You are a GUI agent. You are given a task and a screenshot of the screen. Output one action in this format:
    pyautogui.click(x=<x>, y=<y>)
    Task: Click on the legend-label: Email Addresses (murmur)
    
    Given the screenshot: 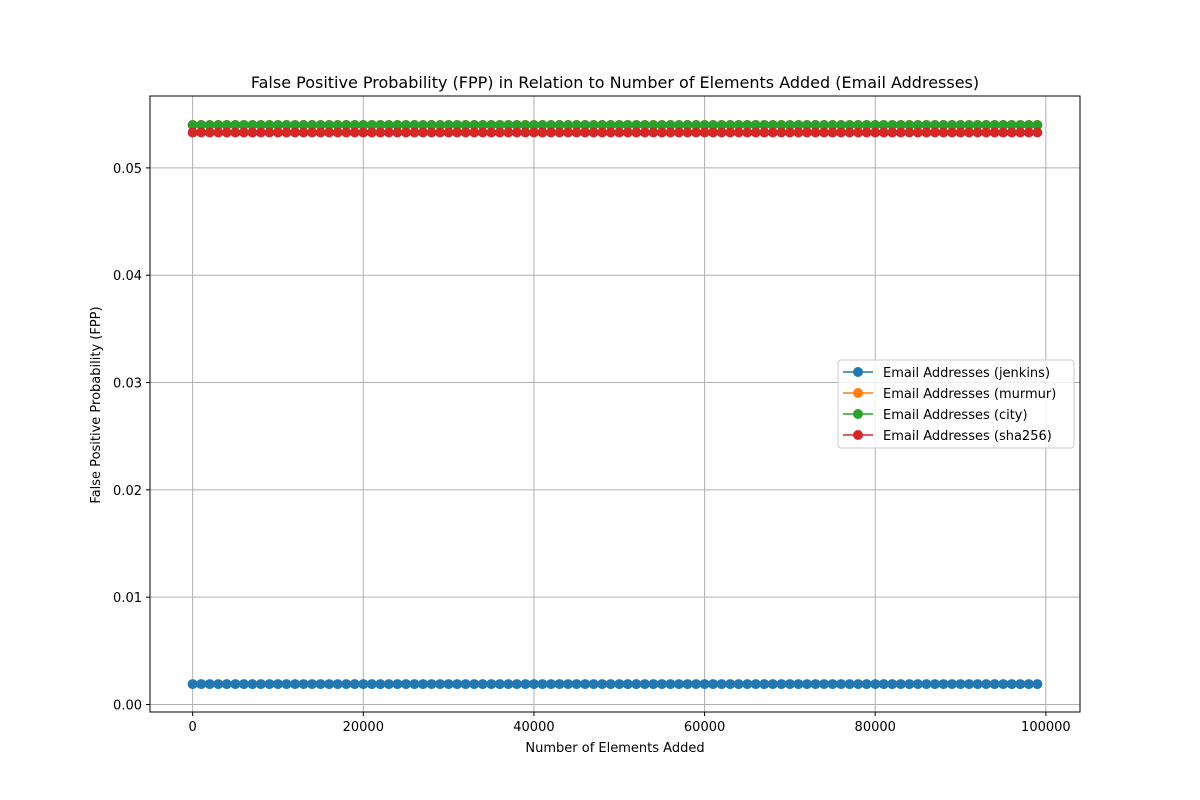 What is the action you would take?
    pyautogui.click(x=969, y=394)
    